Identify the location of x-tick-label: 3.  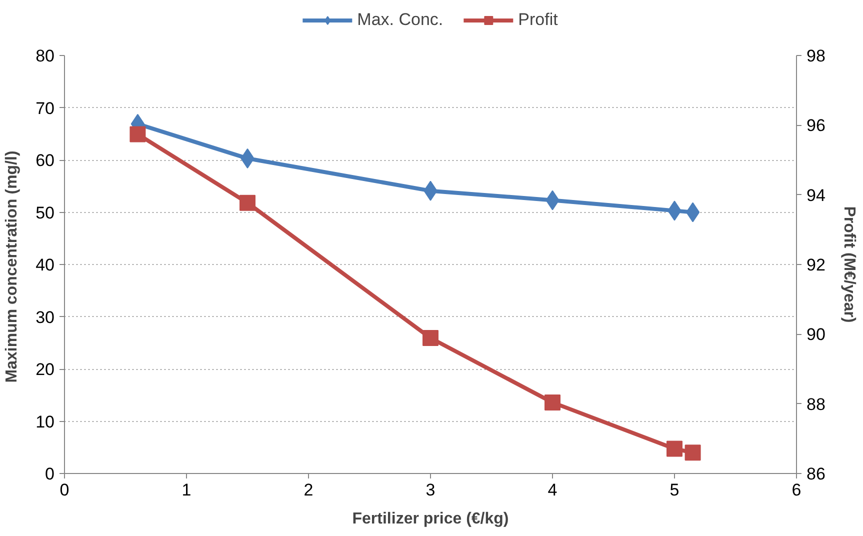
(431, 490).